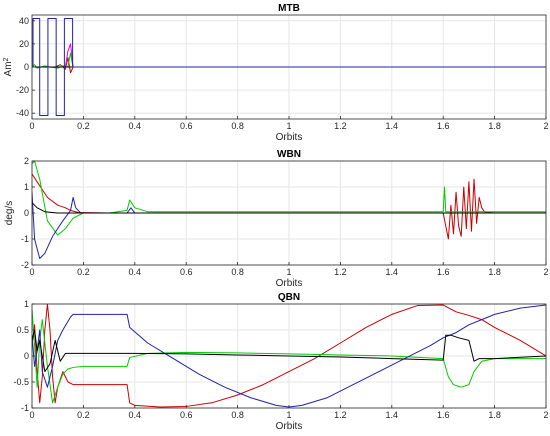  Describe the element at coordinates (289, 154) in the screenshot. I see `chart-title: WBN` at that location.